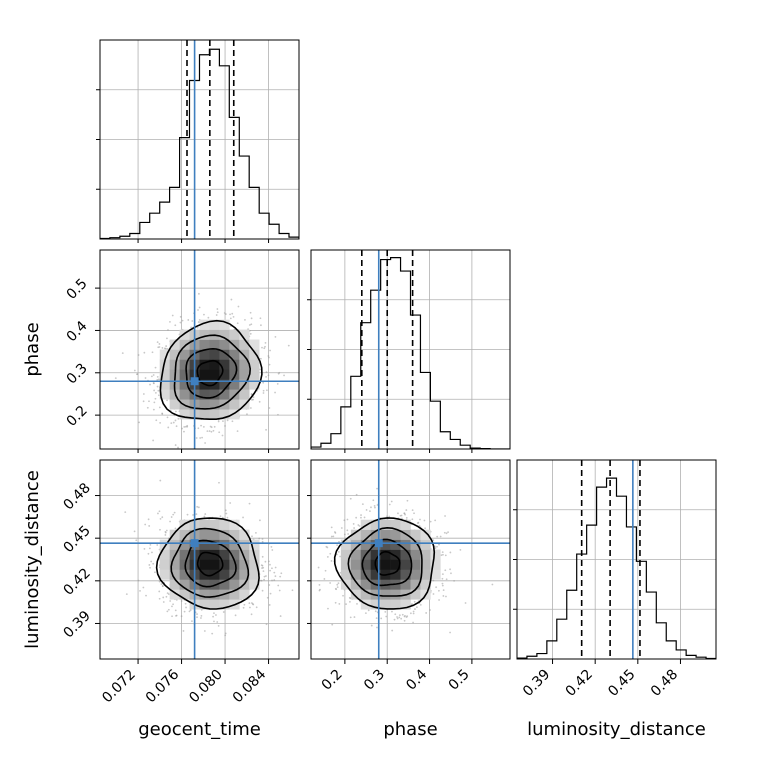 This screenshot has height=764, width=760. What do you see at coordinates (664, 683) in the screenshot?
I see `x-tick-label-luminosity_distance: 0.48` at bounding box center [664, 683].